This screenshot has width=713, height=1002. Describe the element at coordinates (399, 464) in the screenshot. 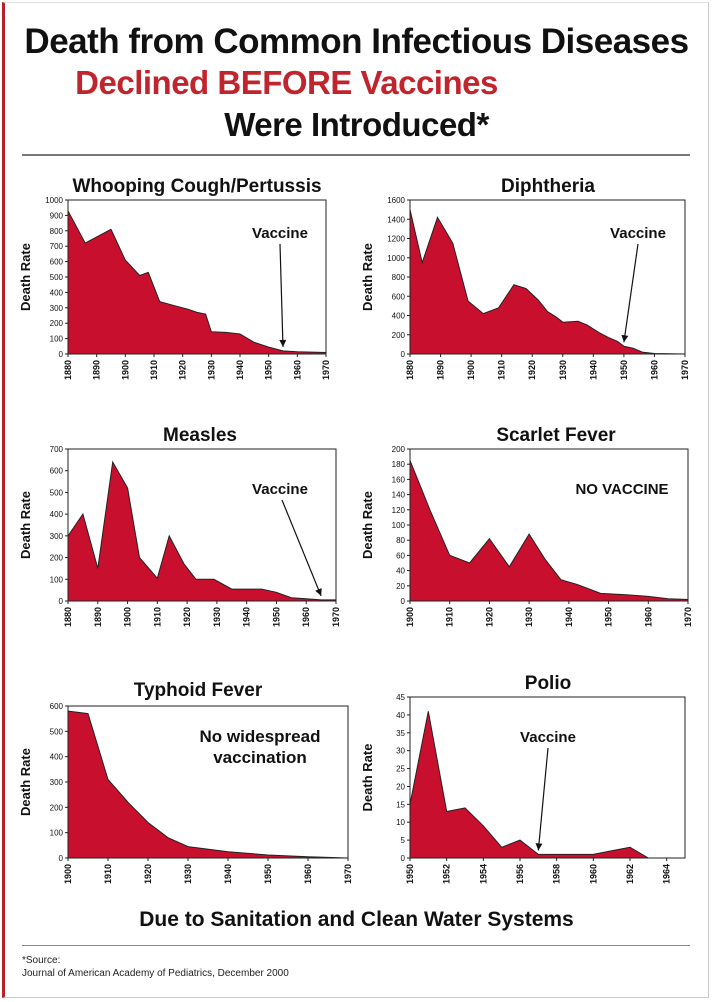

I see `y-tick-label: 180` at that location.